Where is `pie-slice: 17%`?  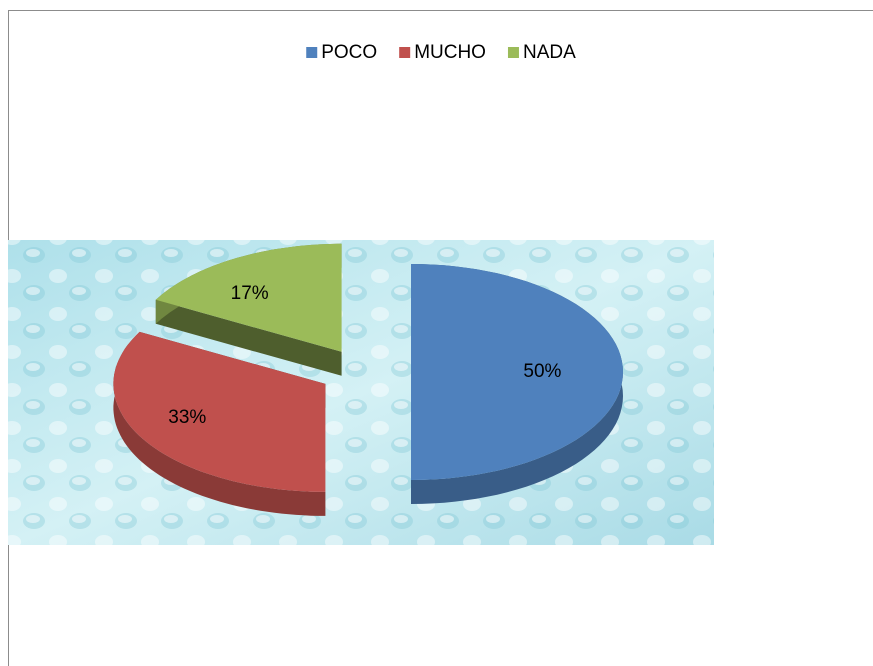 pie-slice: 17% is located at coordinates (248, 309).